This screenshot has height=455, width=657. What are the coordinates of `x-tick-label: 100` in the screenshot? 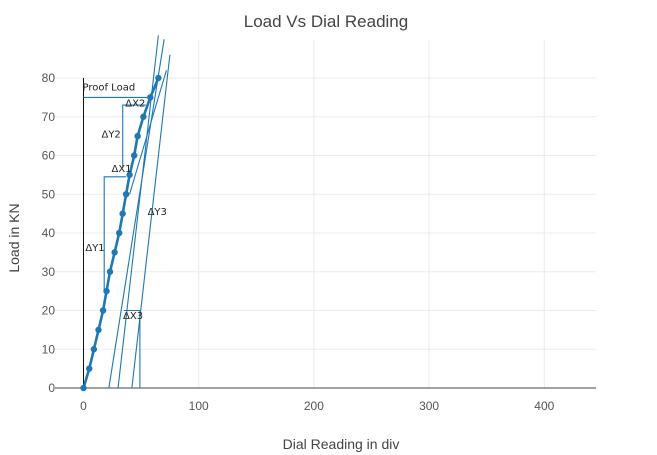 It's located at (199, 406).